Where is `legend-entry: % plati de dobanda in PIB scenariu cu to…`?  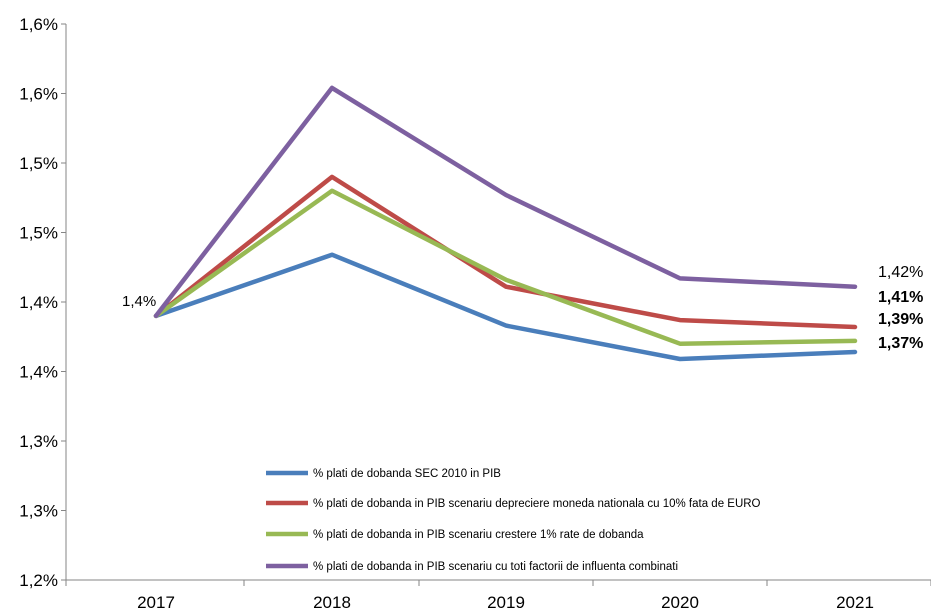
legend-entry: % plati de dobanda in PIB scenariu cu to… is located at coordinates (472, 567).